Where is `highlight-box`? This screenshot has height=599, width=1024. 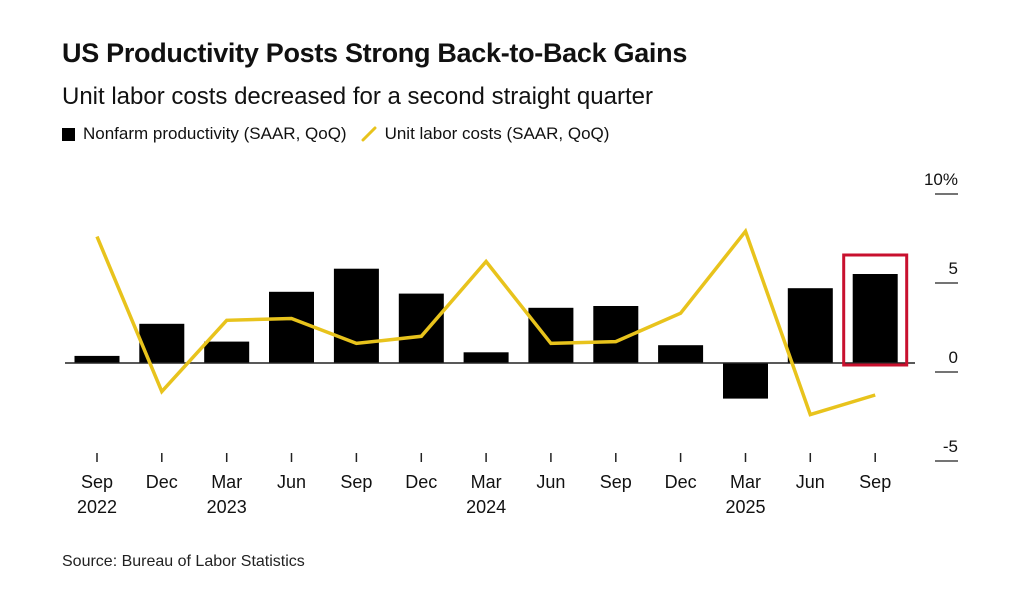
highlight-box is located at coordinates (875, 310).